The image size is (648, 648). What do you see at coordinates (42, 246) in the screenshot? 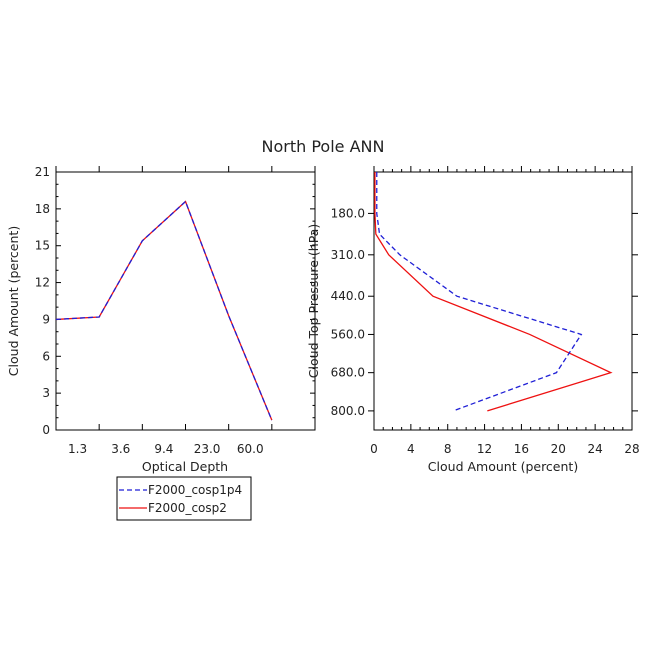
I see `left-y-tick-label: 15` at bounding box center [42, 246].